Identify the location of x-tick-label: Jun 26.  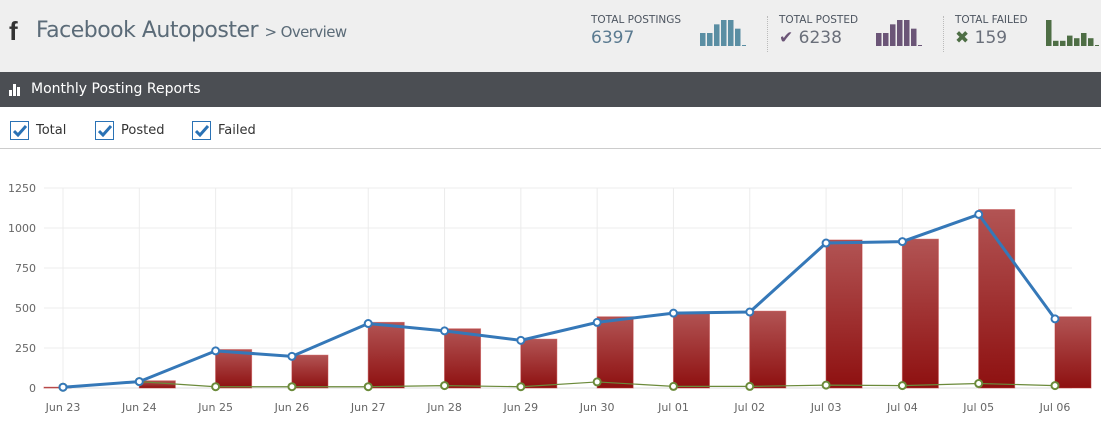
(292, 407).